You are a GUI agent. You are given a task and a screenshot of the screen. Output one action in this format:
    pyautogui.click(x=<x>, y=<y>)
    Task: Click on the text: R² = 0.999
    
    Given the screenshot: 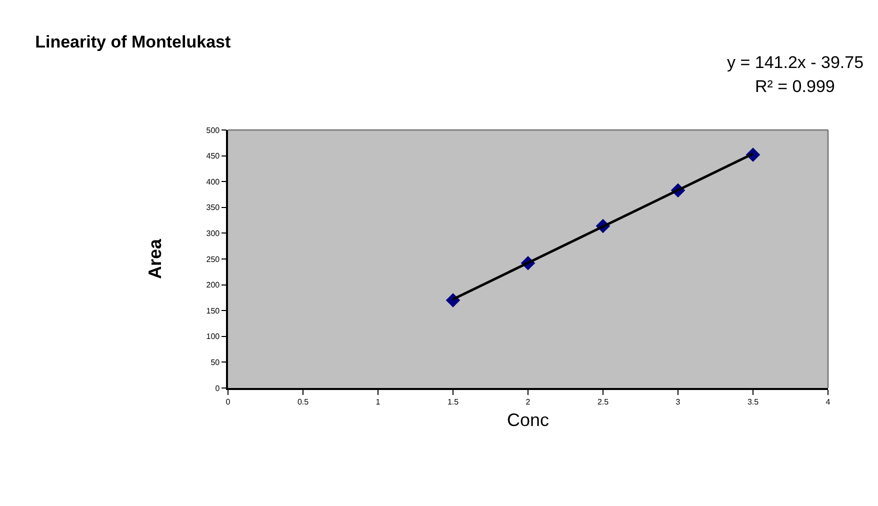 What is the action you would take?
    pyautogui.click(x=795, y=86)
    